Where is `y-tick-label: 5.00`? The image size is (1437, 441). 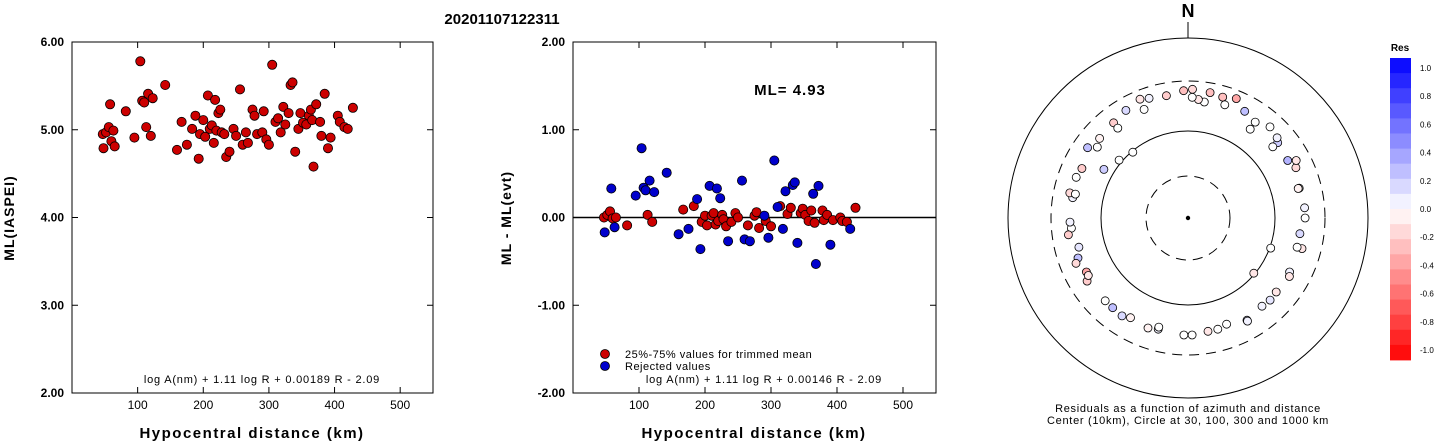 y-tick-label: 5.00 is located at coordinates (53, 130).